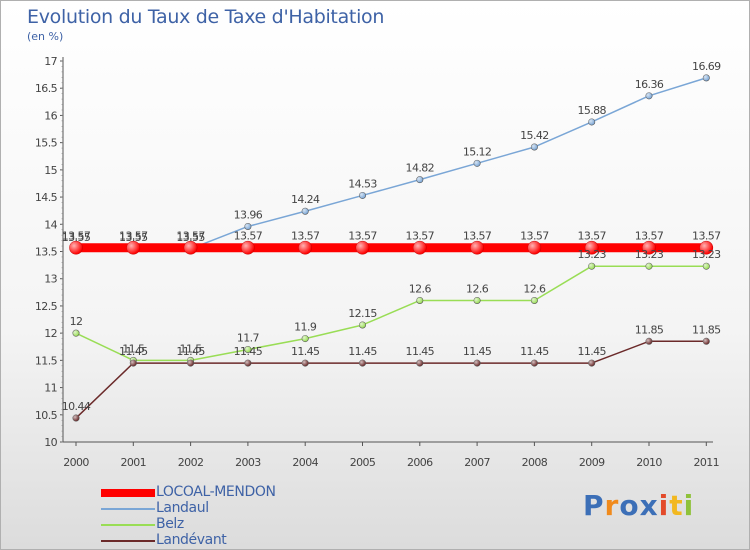 The height and width of the screenshot is (550, 750). I want to click on logo-letter: o, so click(629, 505).